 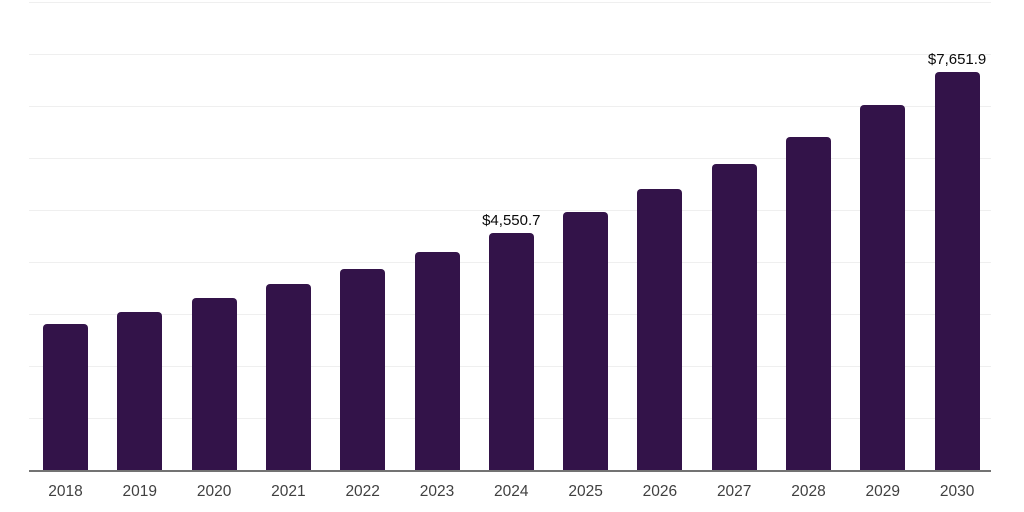 I want to click on bar-2022, so click(x=363, y=369).